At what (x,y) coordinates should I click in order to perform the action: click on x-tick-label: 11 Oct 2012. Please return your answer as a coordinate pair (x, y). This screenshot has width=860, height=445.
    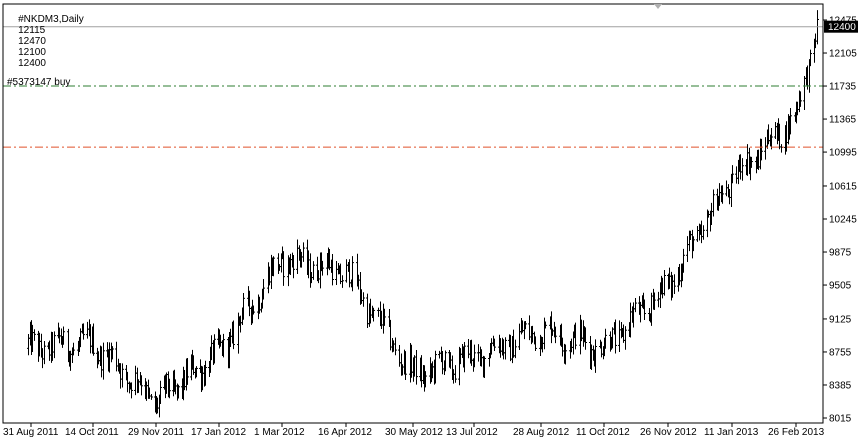
    Looking at the image, I should click on (603, 432).